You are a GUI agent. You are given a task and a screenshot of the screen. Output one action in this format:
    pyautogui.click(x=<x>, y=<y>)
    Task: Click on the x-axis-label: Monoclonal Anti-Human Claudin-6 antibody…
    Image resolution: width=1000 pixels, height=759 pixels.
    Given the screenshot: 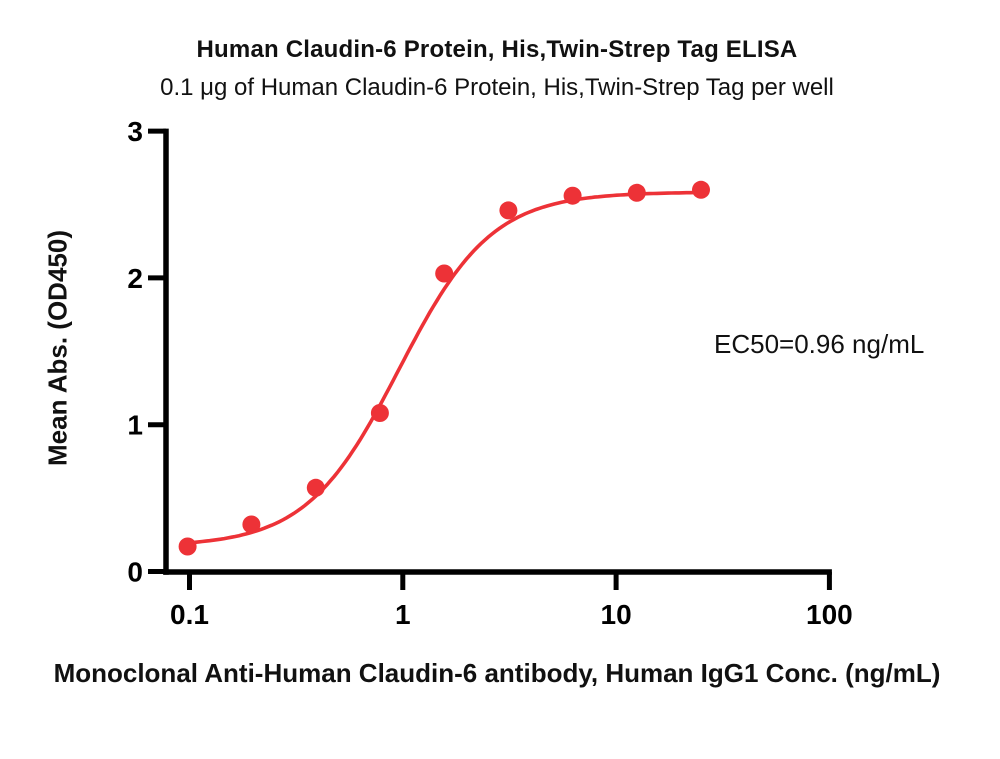 What is the action you would take?
    pyautogui.click(x=497, y=673)
    